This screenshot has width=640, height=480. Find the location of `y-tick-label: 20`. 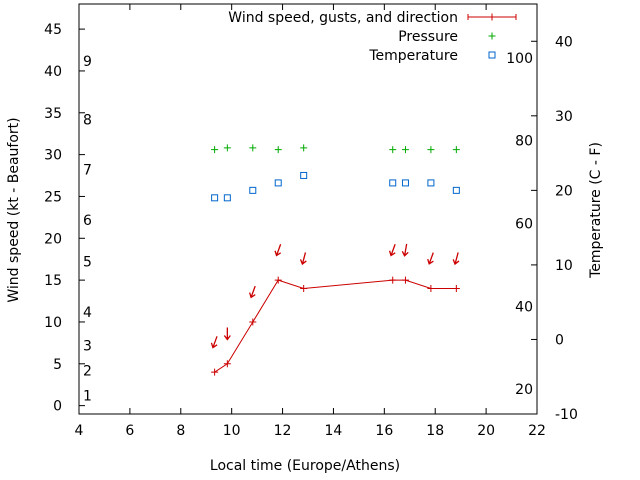

y-tick-label: 20 is located at coordinates (53, 239).